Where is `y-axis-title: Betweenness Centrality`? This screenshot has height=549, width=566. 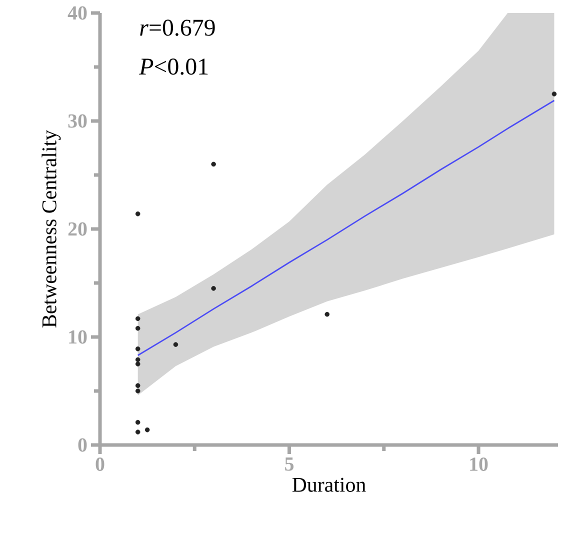
y-axis-title: Betweenness Centrality is located at coordinates (51, 229).